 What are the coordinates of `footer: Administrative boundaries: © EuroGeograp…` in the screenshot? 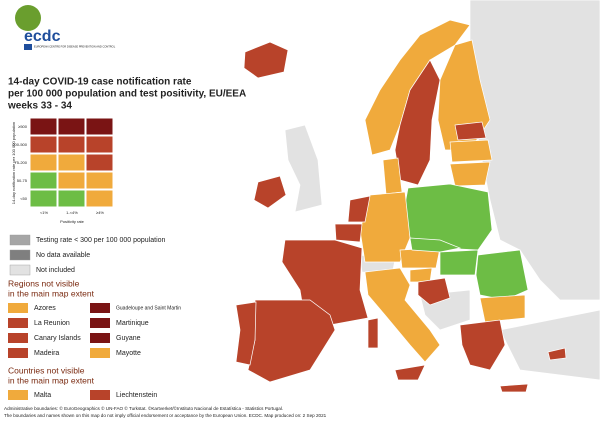 It's located at (143, 408).